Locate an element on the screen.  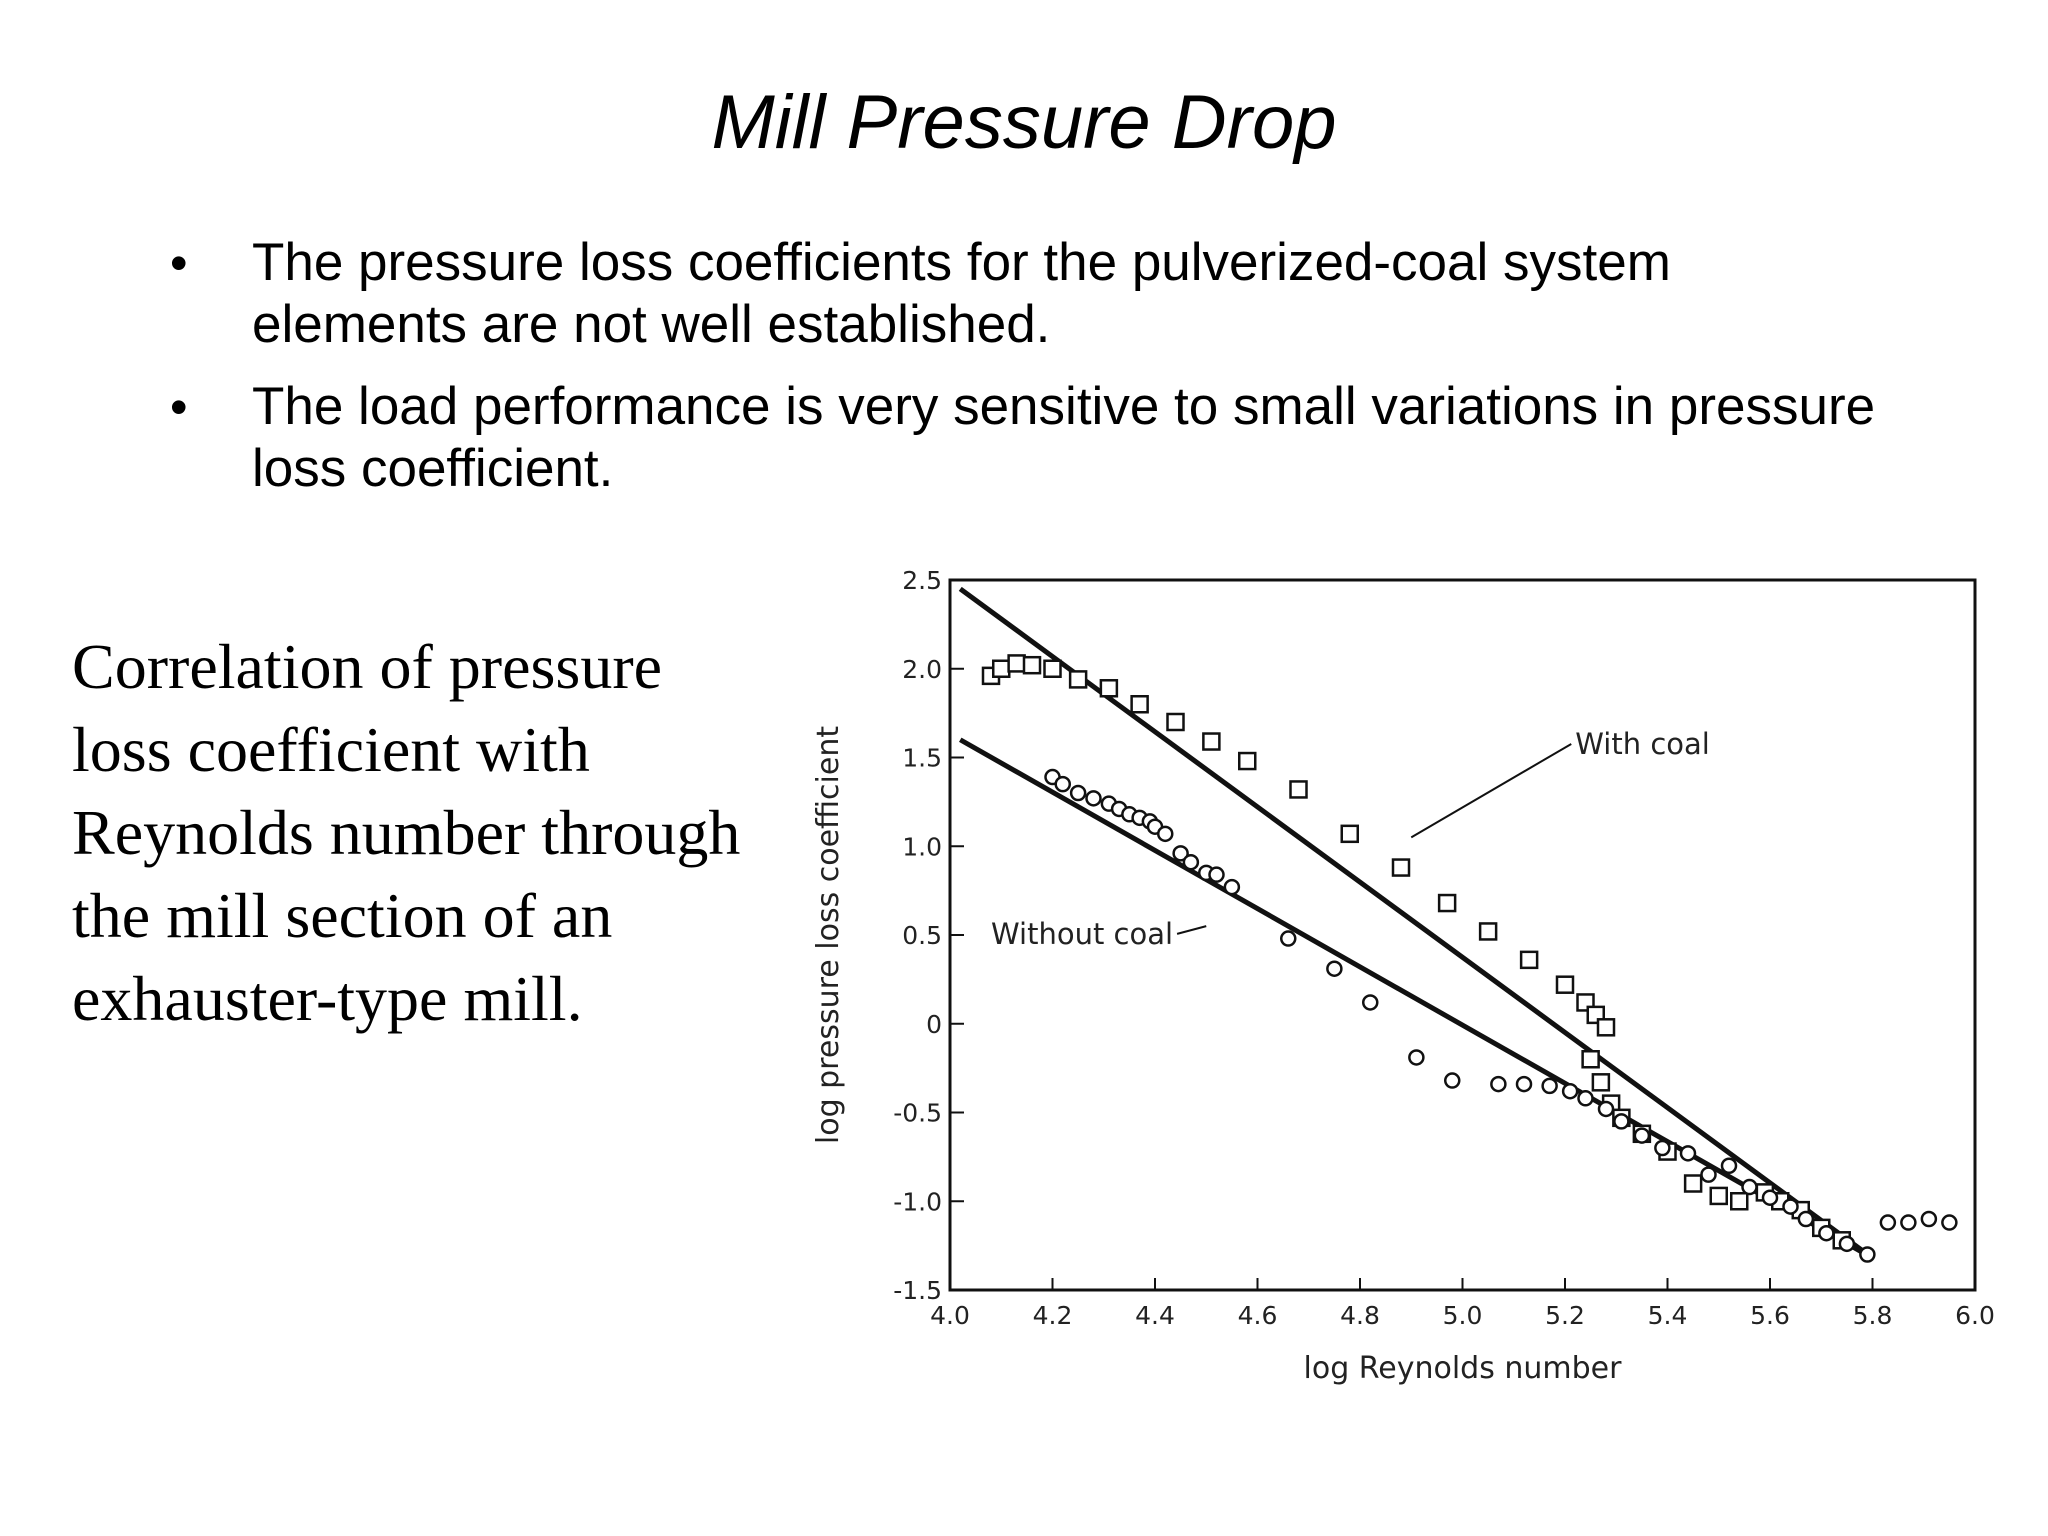
slide-title: Mill Pressure Drop is located at coordinates (1024, 122).